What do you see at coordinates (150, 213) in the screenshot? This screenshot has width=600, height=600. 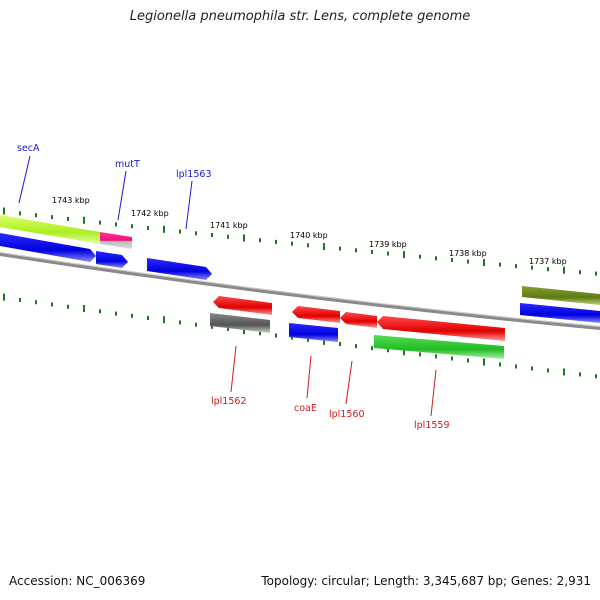 I see `scale-label-1742: 1742 kbp` at bounding box center [150, 213].